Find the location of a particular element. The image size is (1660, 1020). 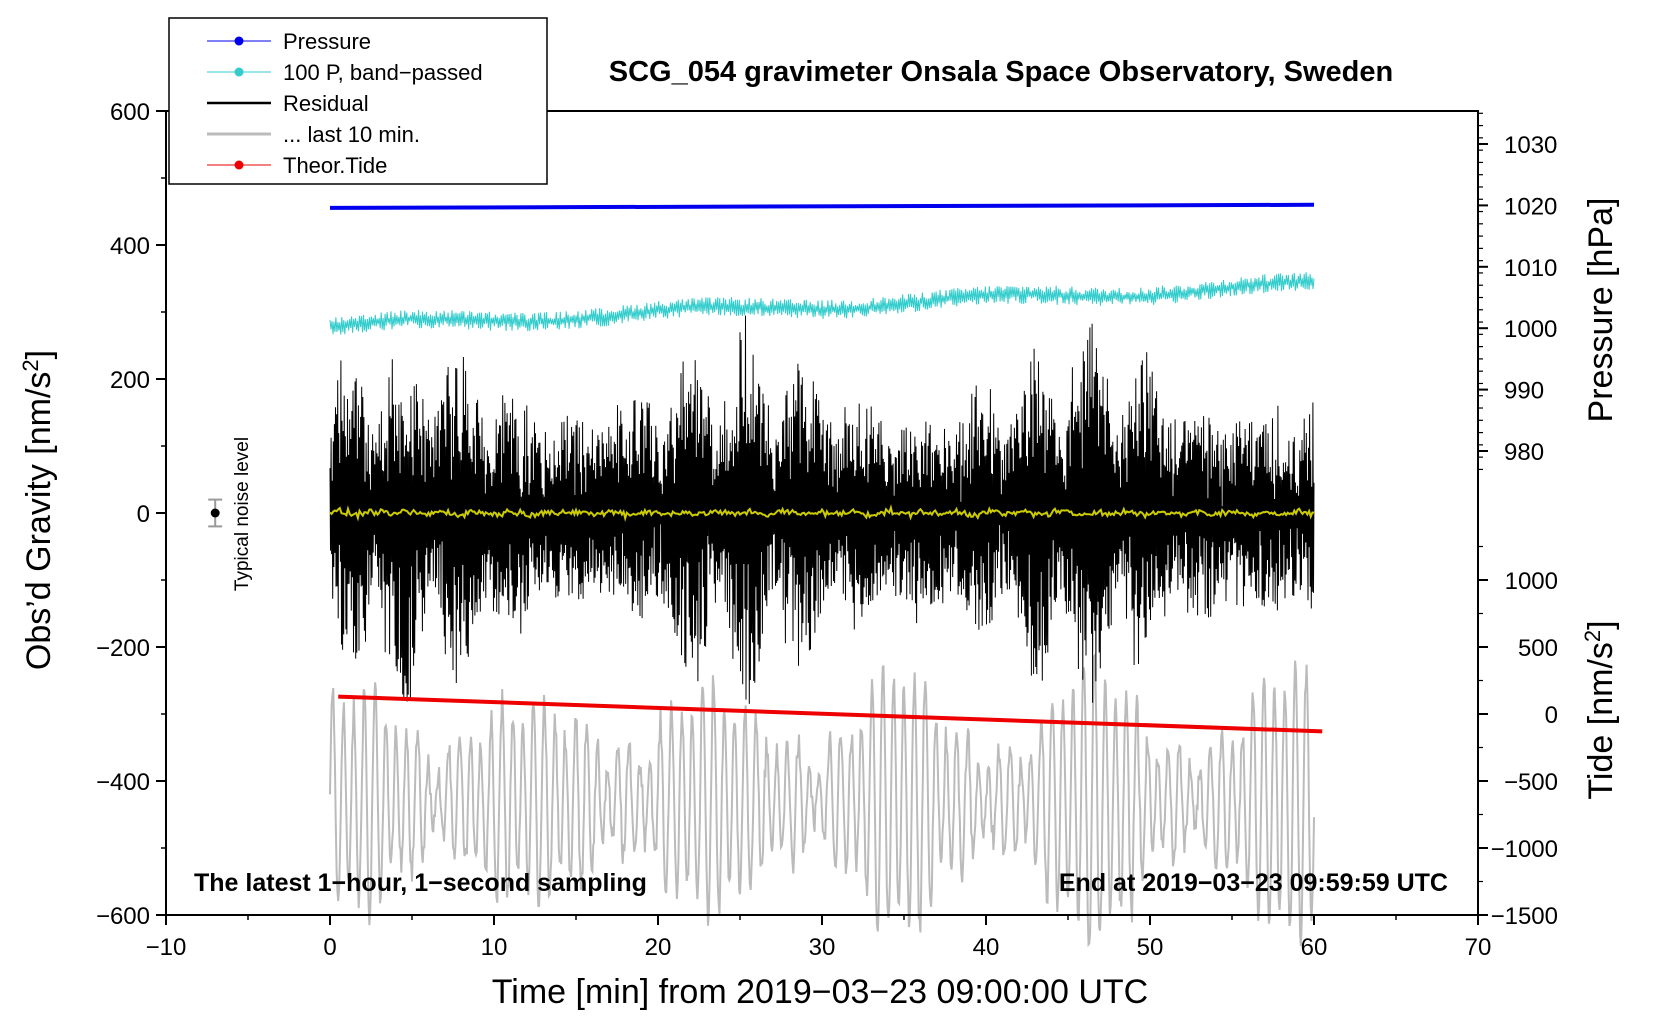

x-tick-label: 50 is located at coordinates (1150, 947).